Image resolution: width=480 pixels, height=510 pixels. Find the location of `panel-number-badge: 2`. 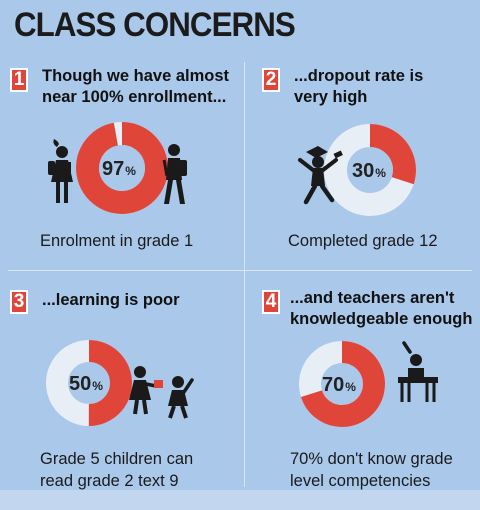

panel-number-badge: 2 is located at coordinates (271, 80).